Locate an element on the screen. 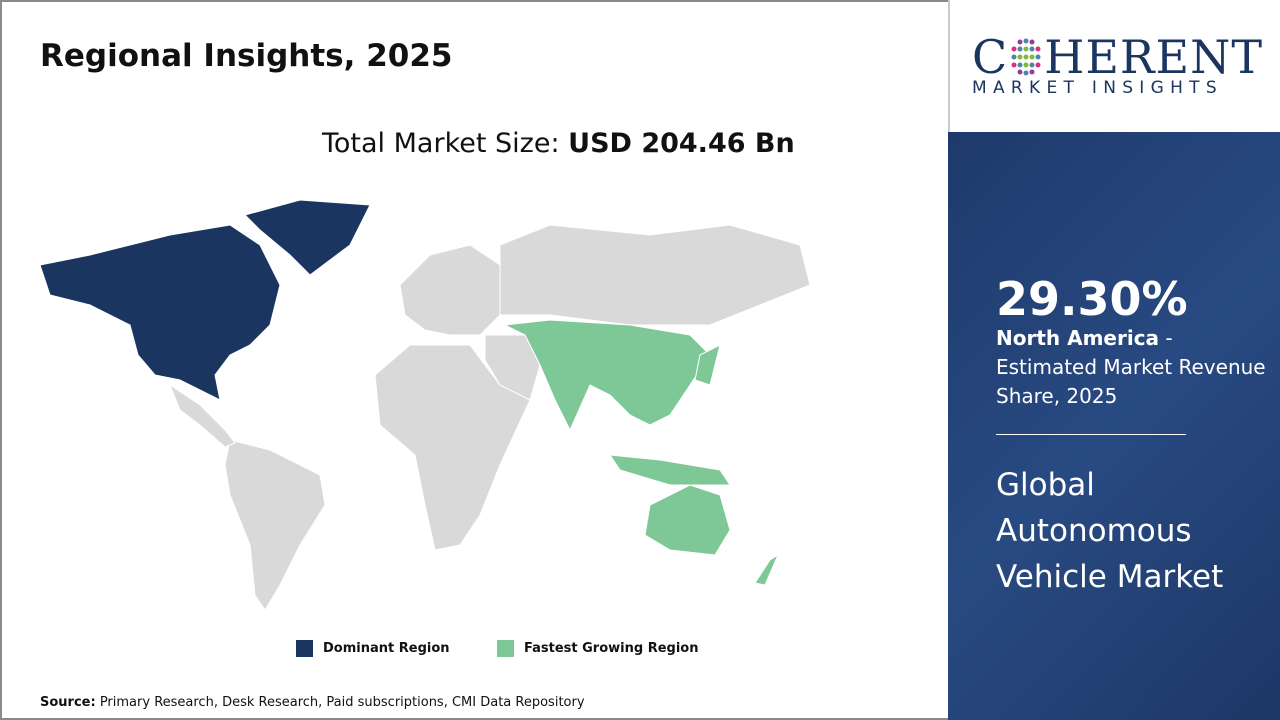  region-asia is located at coordinates (607, 375).